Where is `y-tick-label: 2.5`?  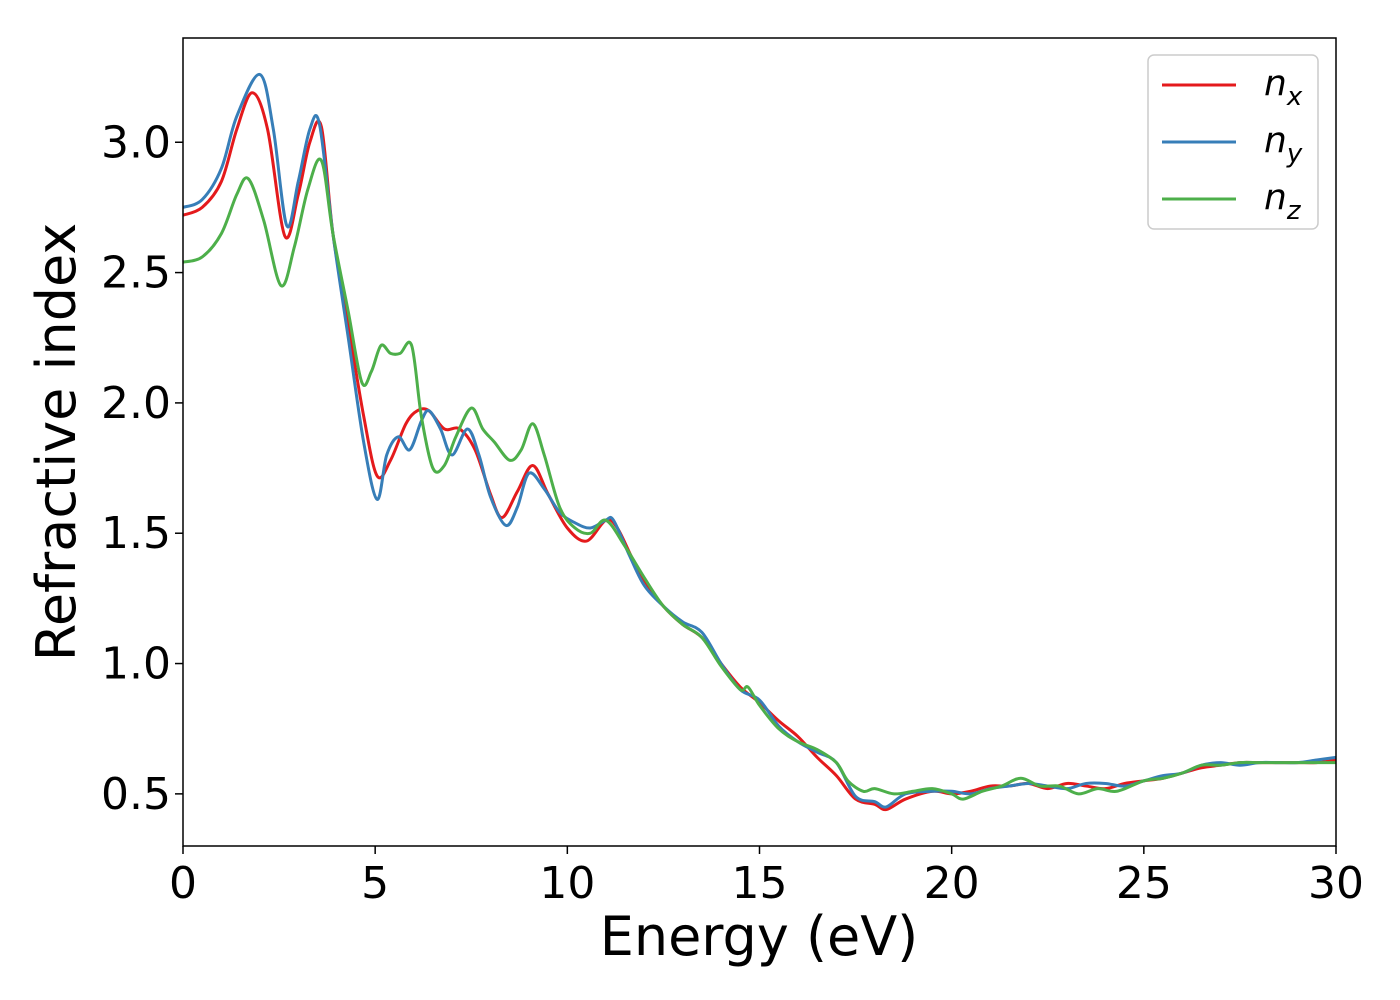
y-tick-label: 2.5 is located at coordinates (136, 273).